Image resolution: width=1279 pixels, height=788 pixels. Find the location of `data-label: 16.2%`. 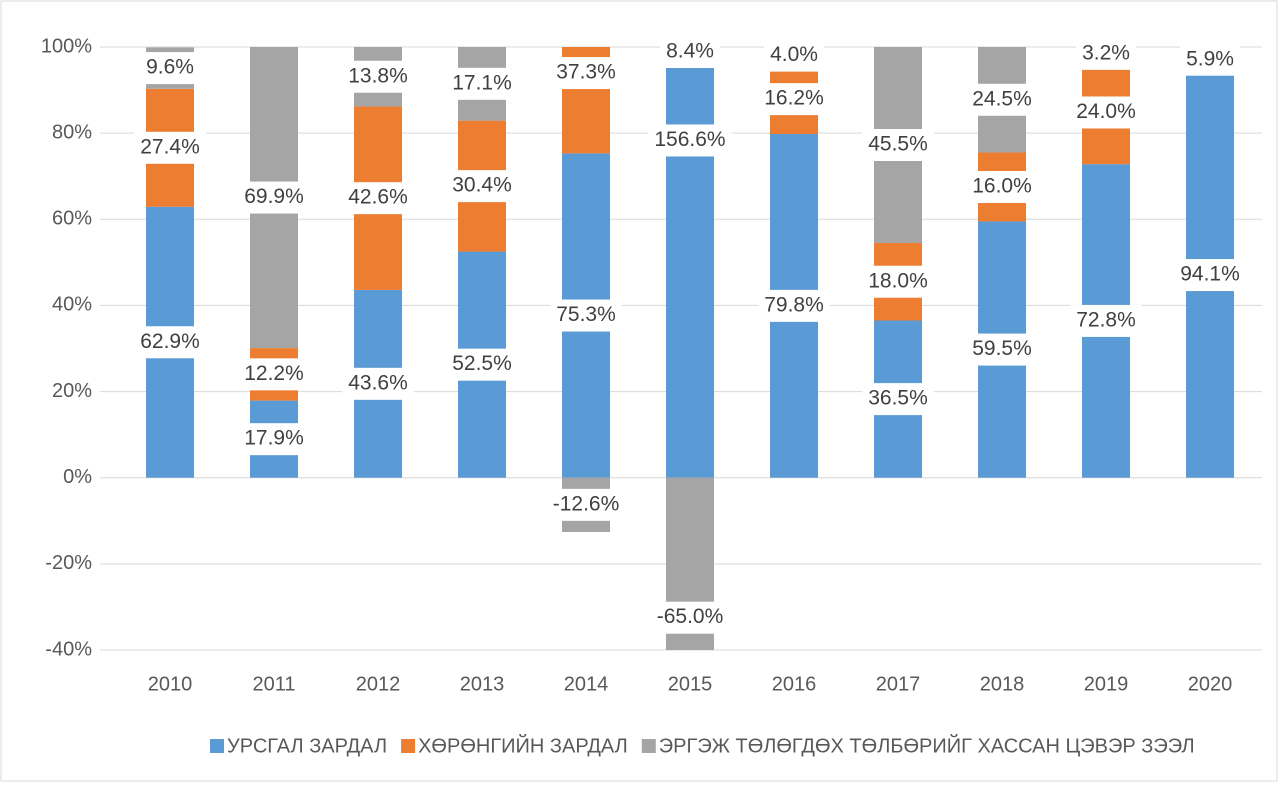

data-label: 16.2% is located at coordinates (794, 98).